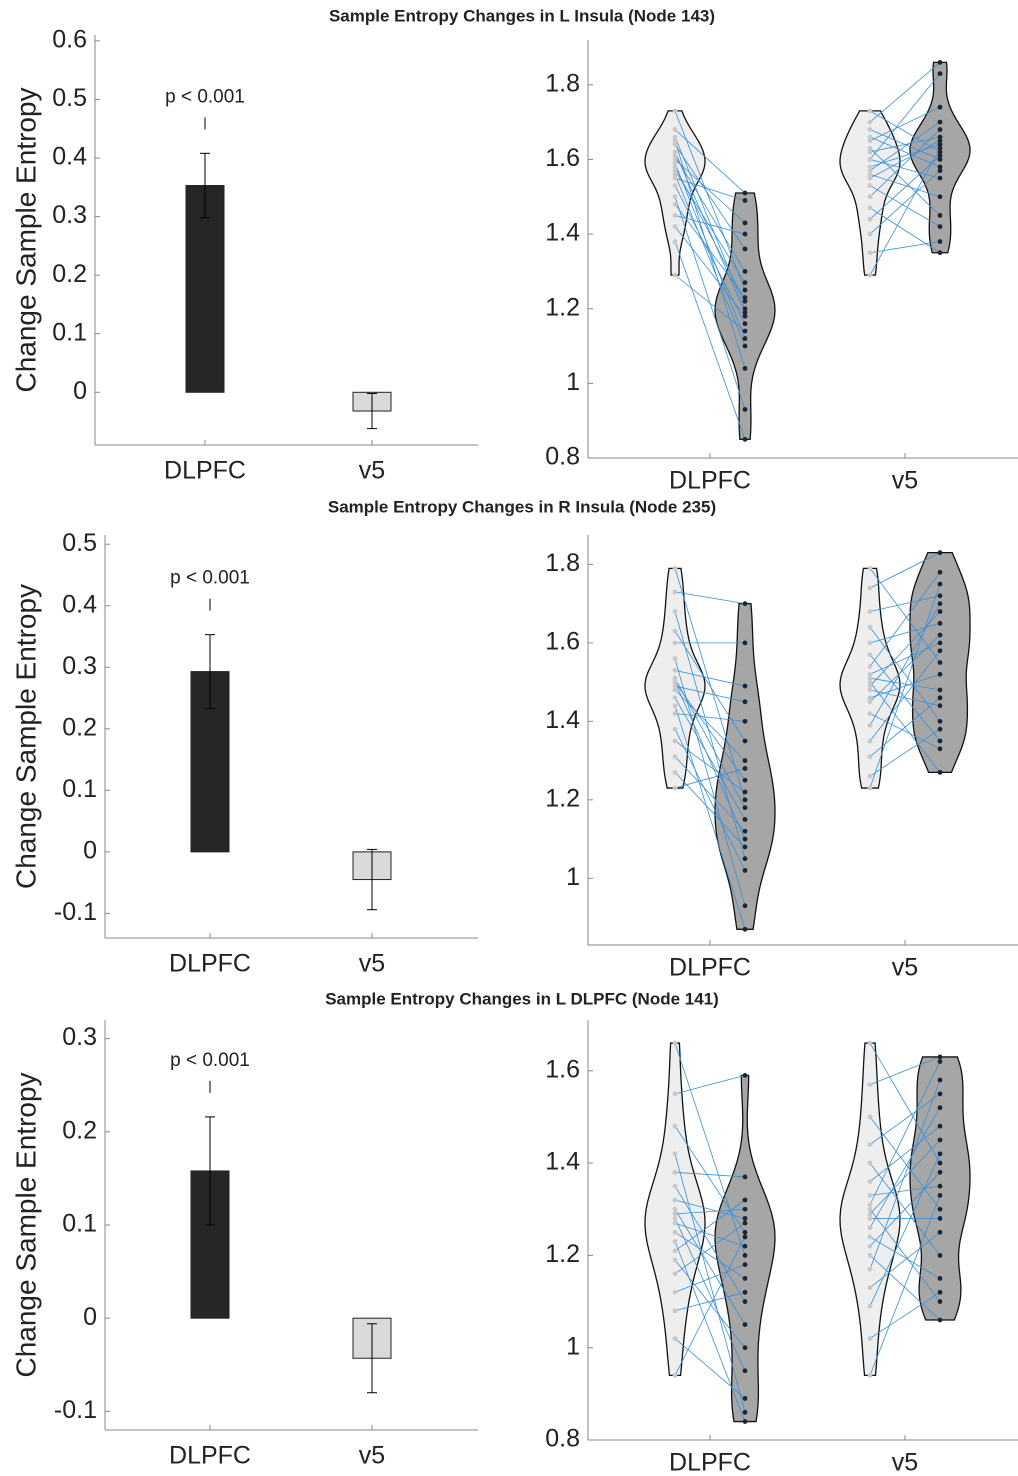  I want to click on y-tick-label: 0.3, so click(79, 666).